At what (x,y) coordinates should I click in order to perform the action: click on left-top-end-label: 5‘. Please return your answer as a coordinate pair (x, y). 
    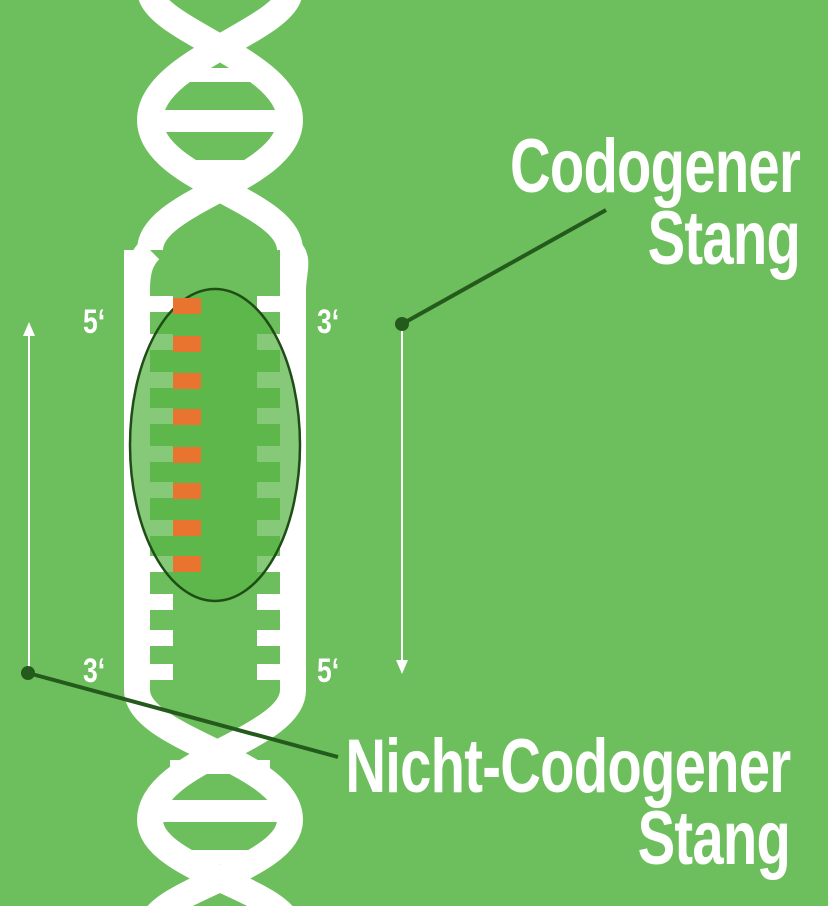
    Looking at the image, I should click on (94, 322).